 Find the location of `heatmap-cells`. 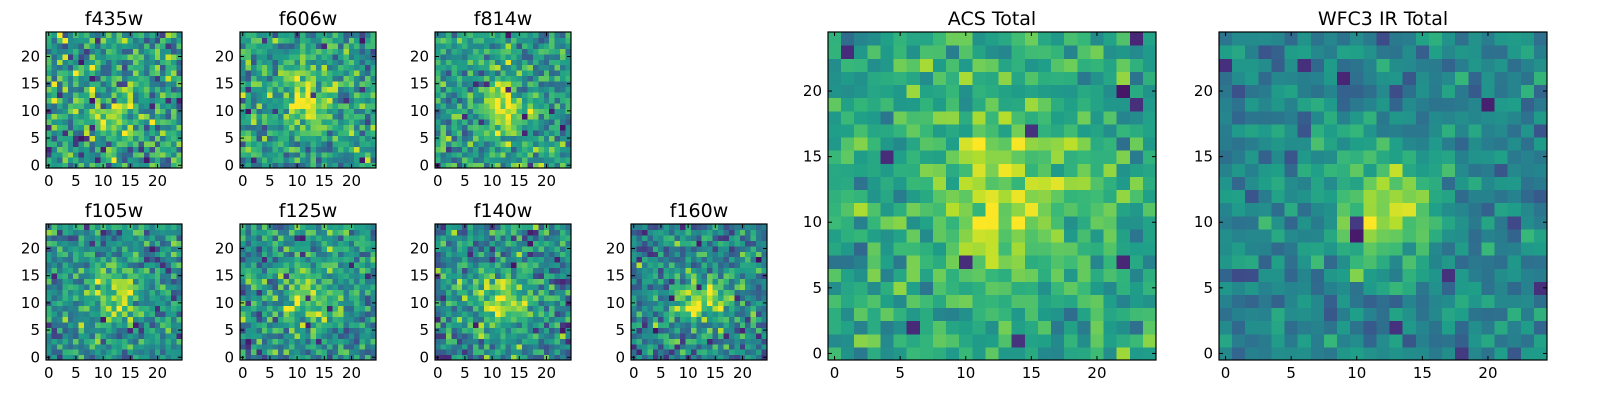

heatmap-cells is located at coordinates (308, 100).